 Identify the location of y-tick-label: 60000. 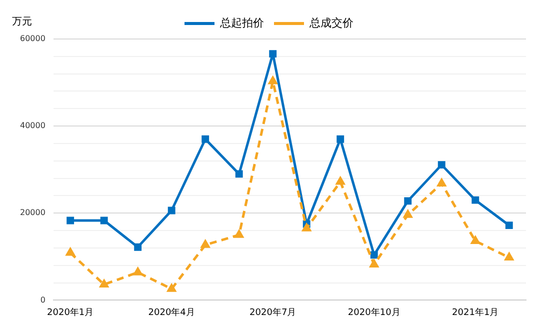
(33, 39).